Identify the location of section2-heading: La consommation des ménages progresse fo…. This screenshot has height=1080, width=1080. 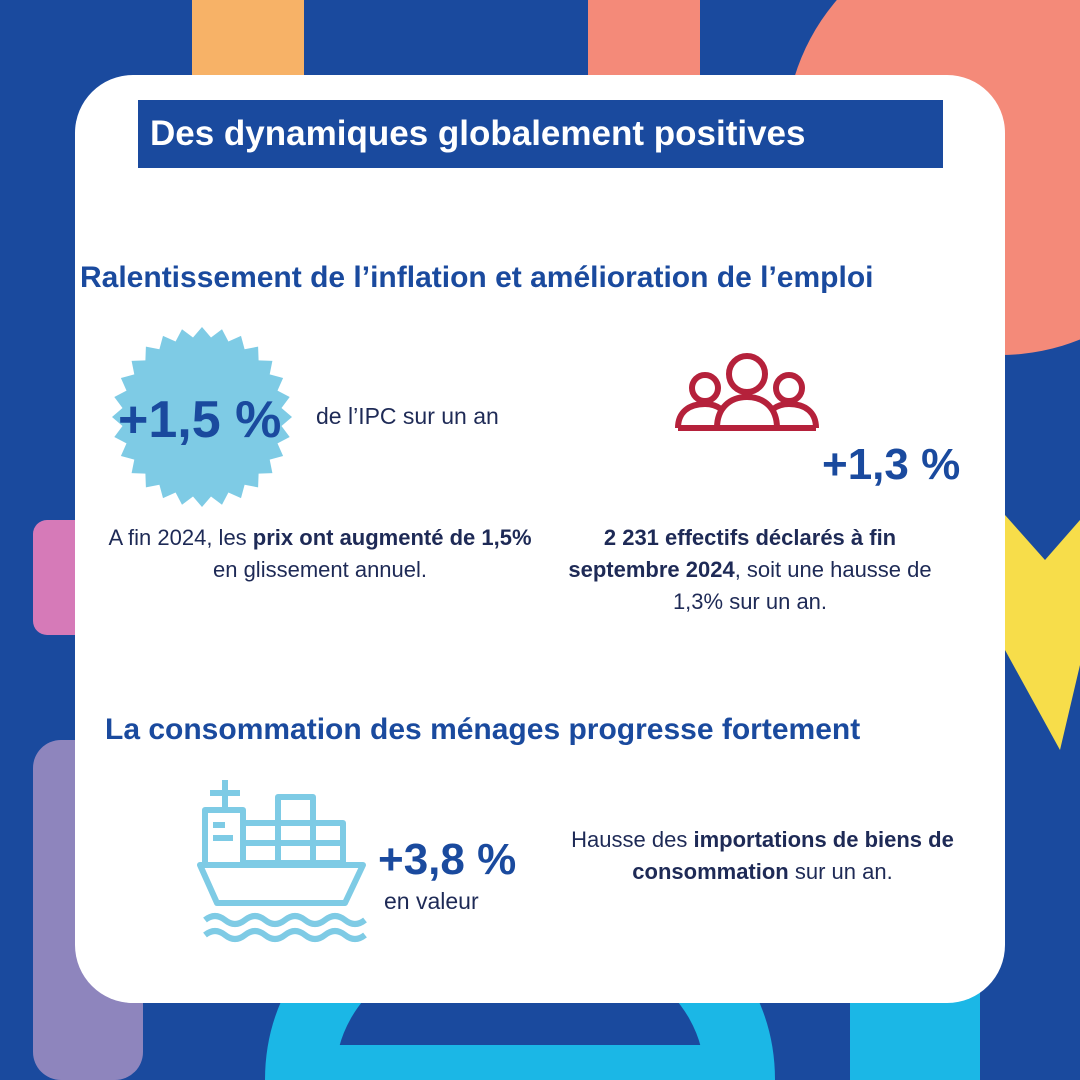
(483, 729).